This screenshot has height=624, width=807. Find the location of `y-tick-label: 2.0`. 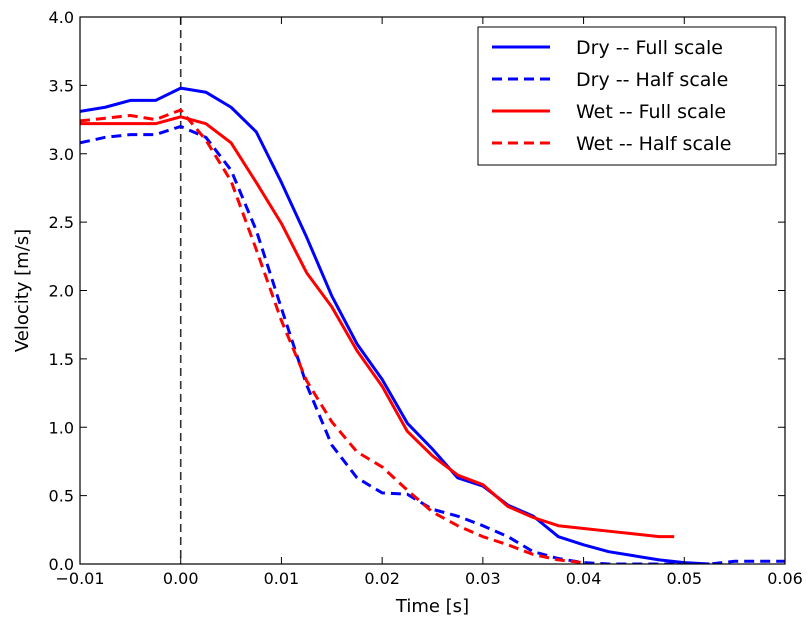

y-tick-label: 2.0 is located at coordinates (61, 291).